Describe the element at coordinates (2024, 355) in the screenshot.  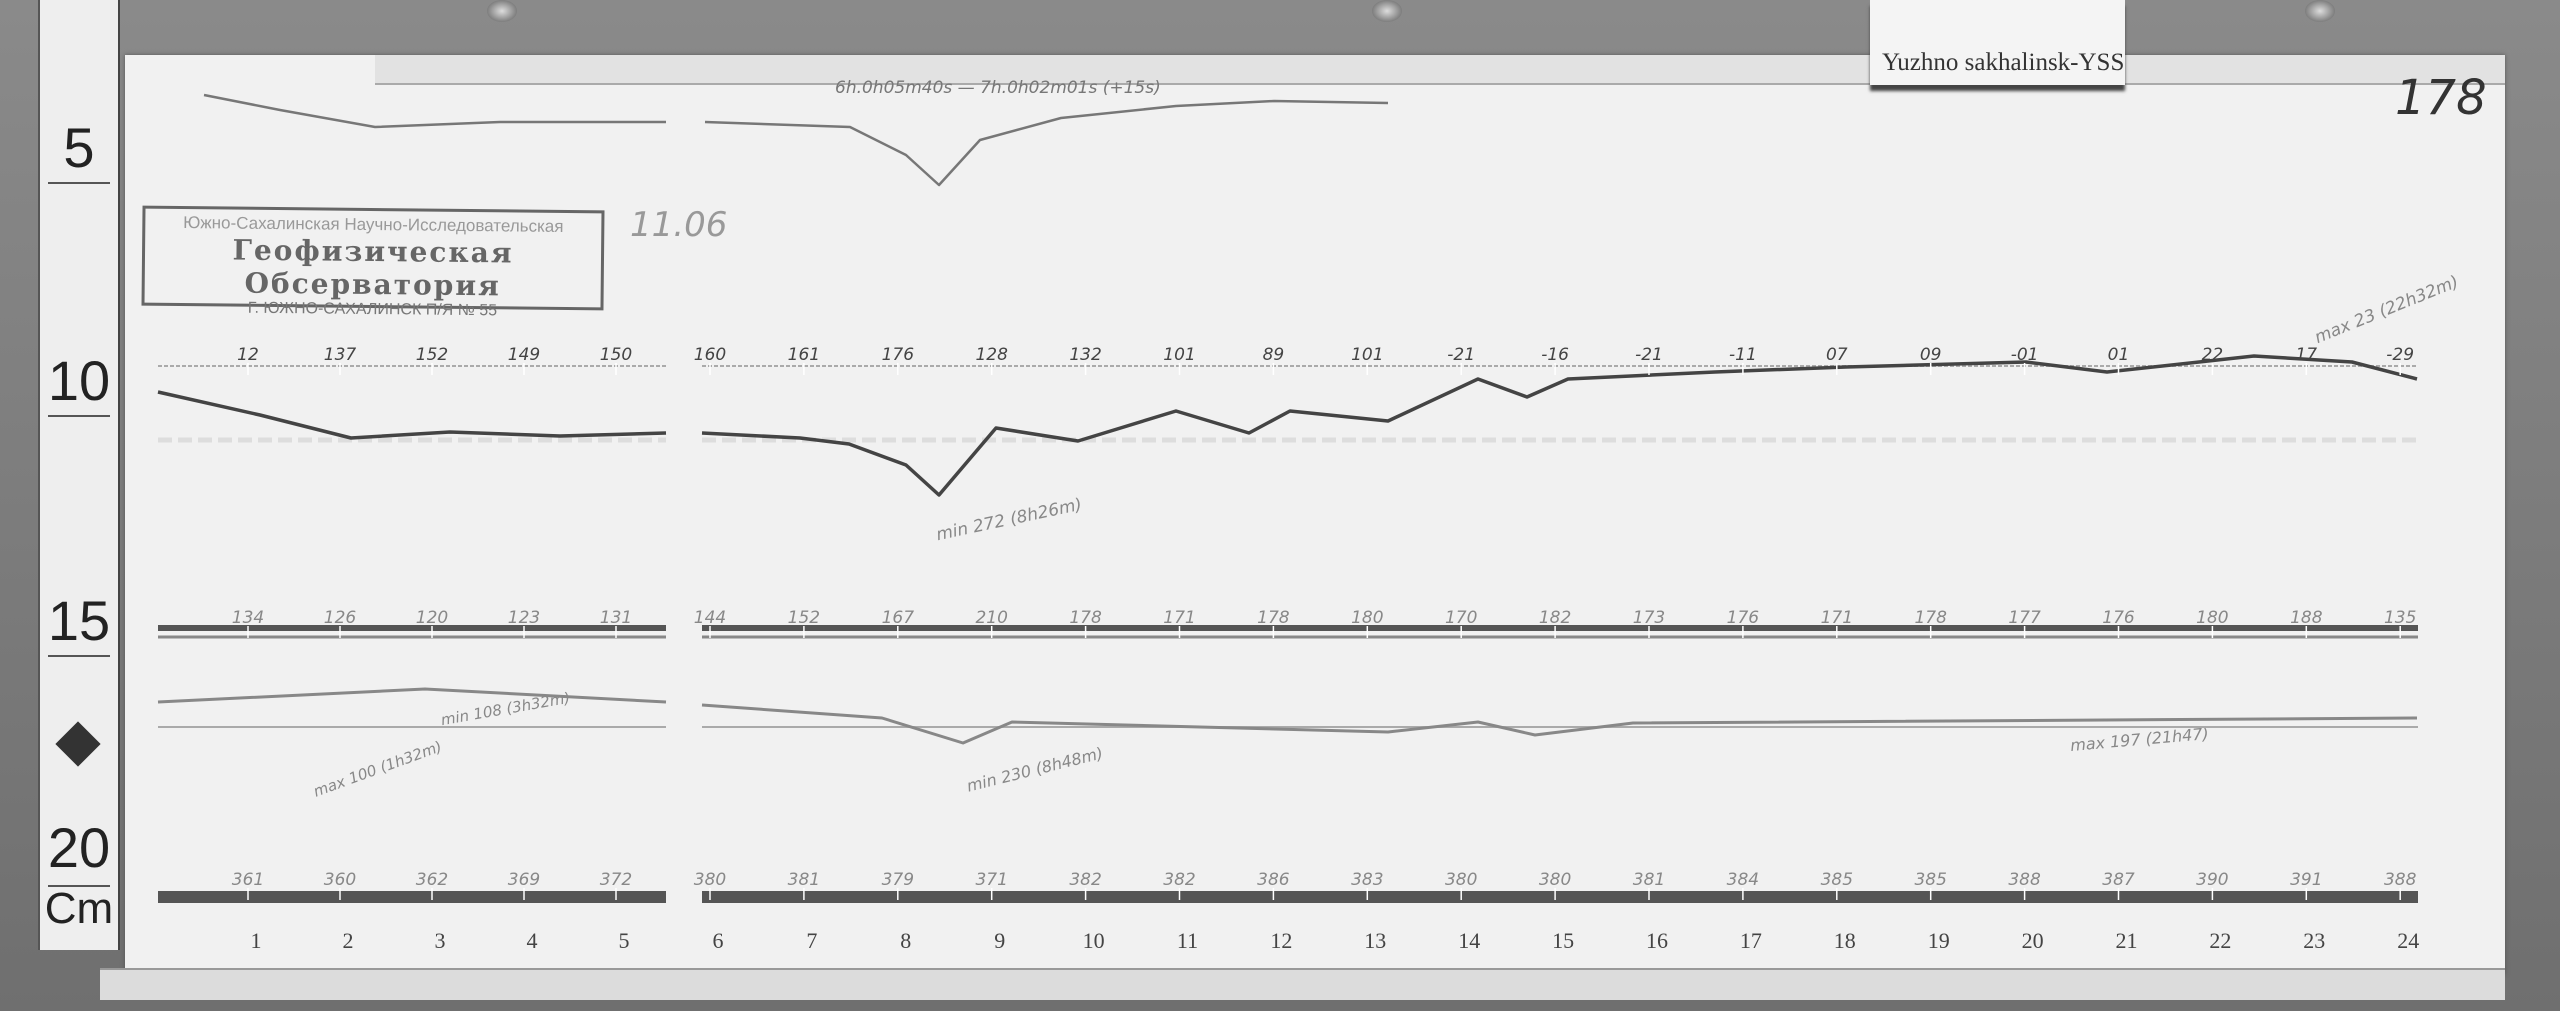
I see `hour-mark-value: -01` at that location.